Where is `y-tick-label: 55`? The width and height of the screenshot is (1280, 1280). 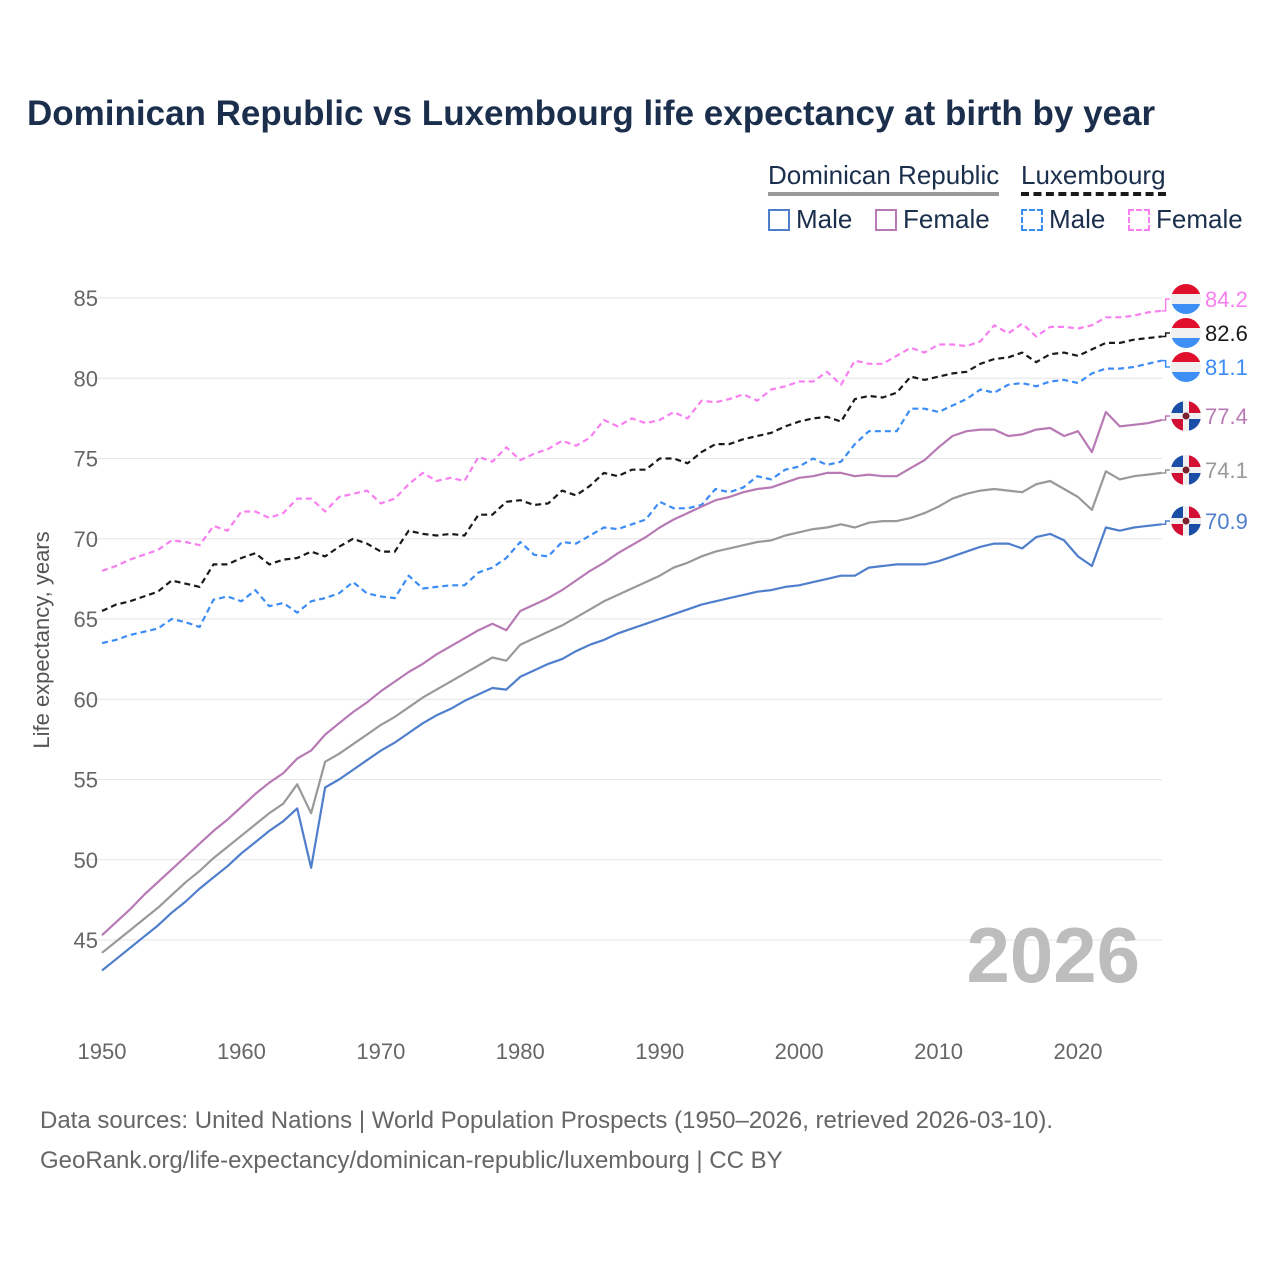
y-tick-label: 55 is located at coordinates (86, 780).